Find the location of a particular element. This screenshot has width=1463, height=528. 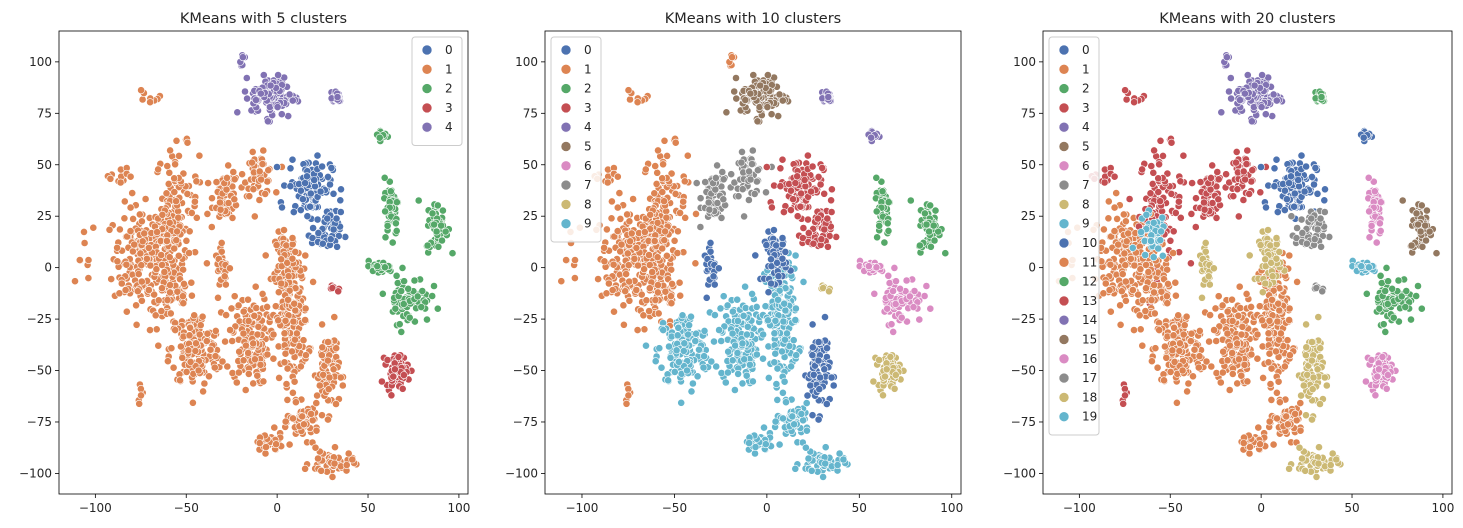

y-tick-label: 25 is located at coordinates (530, 216).